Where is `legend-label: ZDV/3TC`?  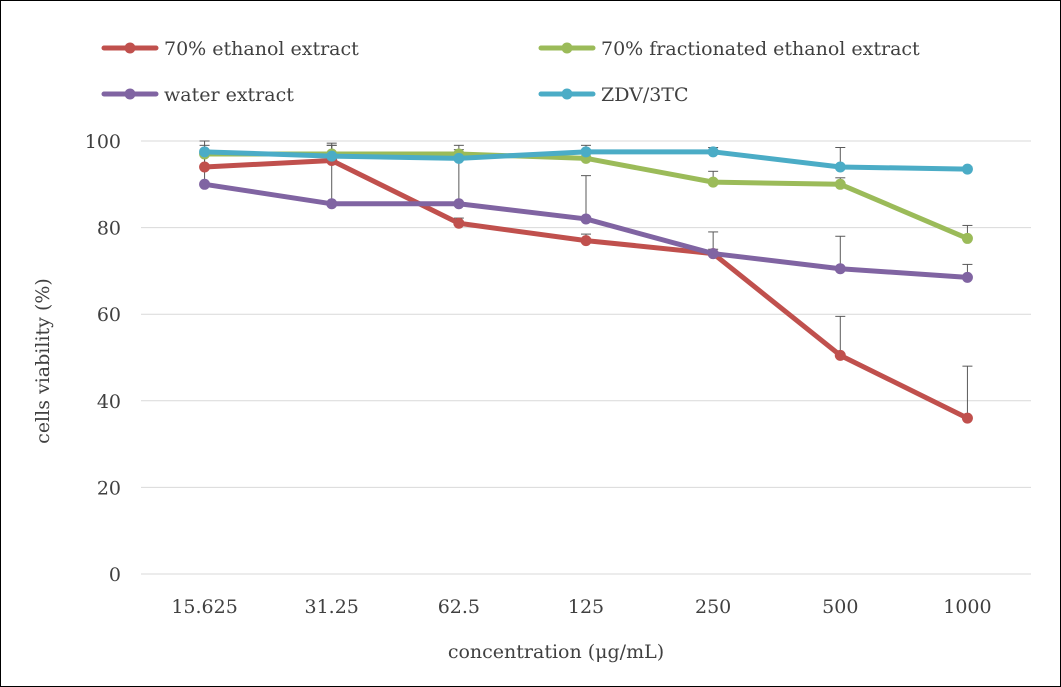
legend-label: ZDV/3TC is located at coordinates (645, 95).